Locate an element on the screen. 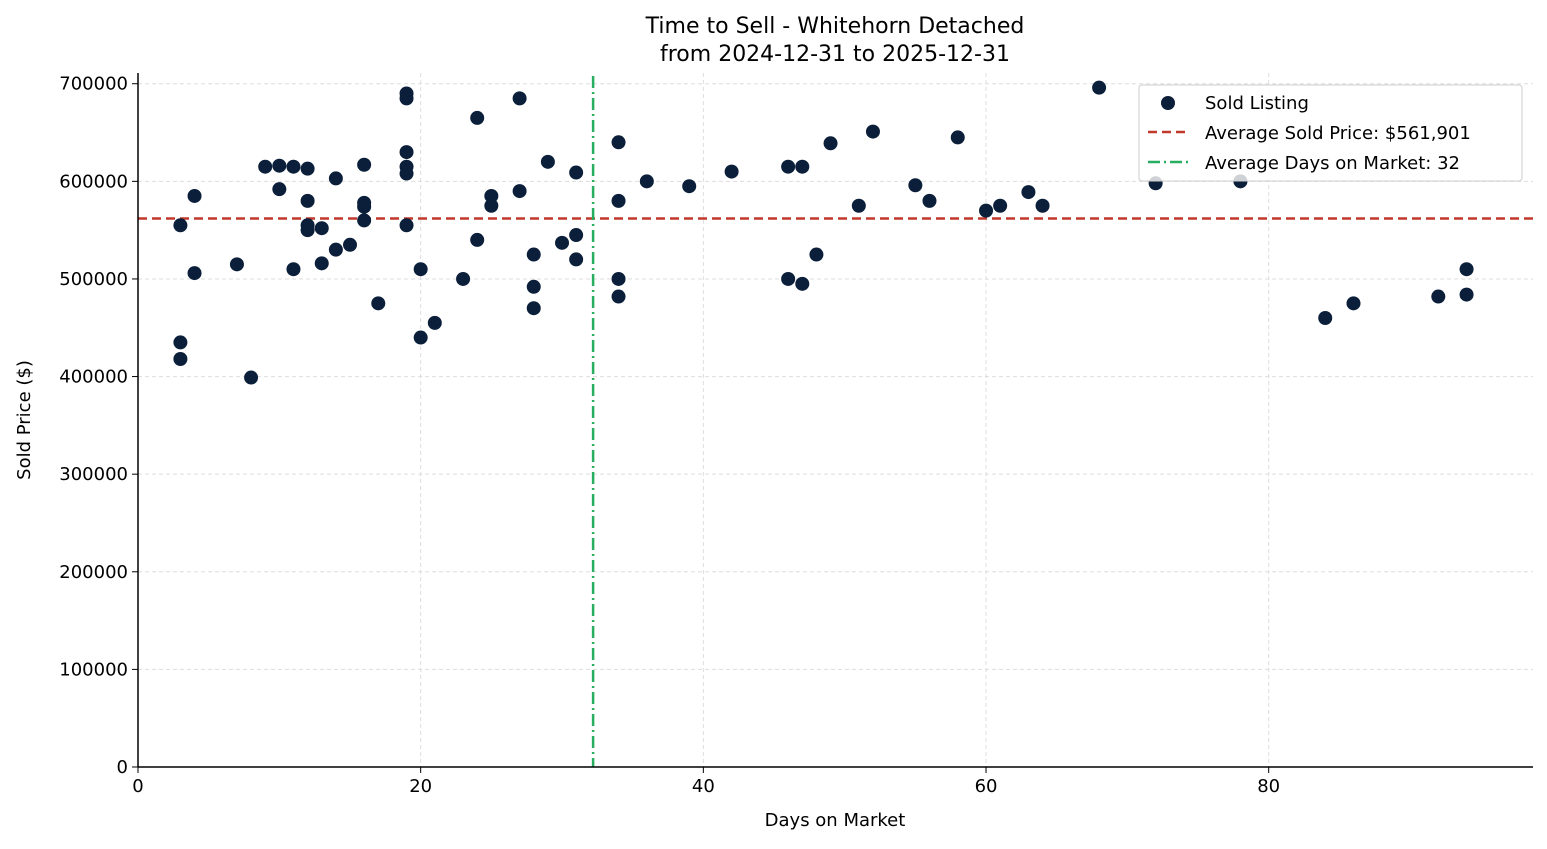 This screenshot has height=849, width=1547. chart-title: Time to Sell - Whitehorn Detached is located at coordinates (835, 26).